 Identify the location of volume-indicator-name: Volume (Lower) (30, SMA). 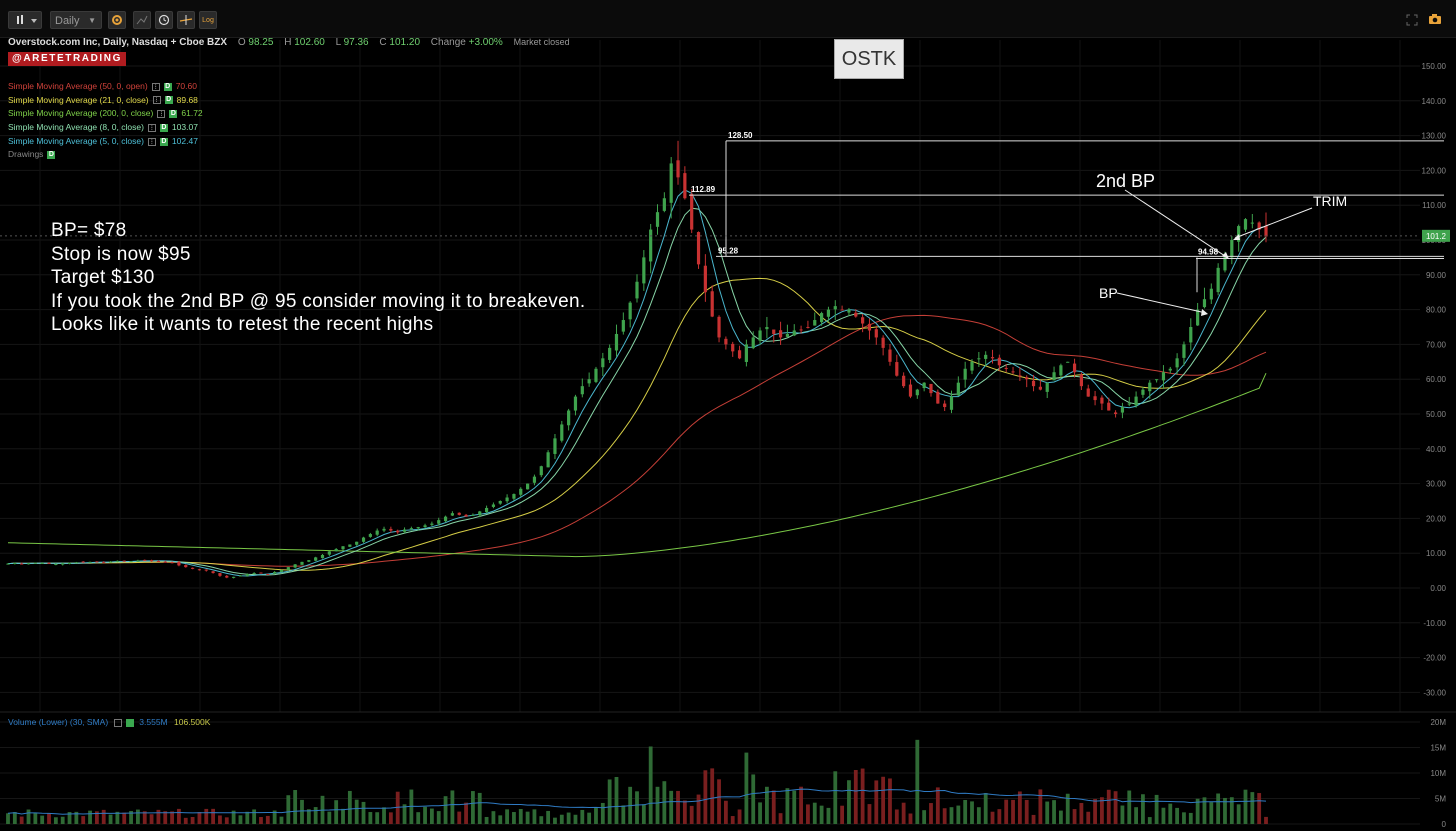
(58, 722).